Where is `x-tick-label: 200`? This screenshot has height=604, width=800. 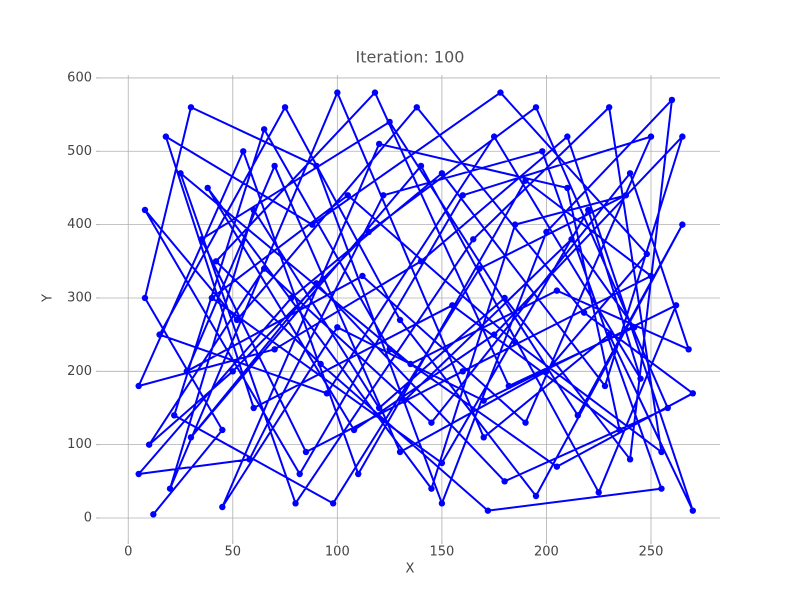
x-tick-label: 200 is located at coordinates (546, 552).